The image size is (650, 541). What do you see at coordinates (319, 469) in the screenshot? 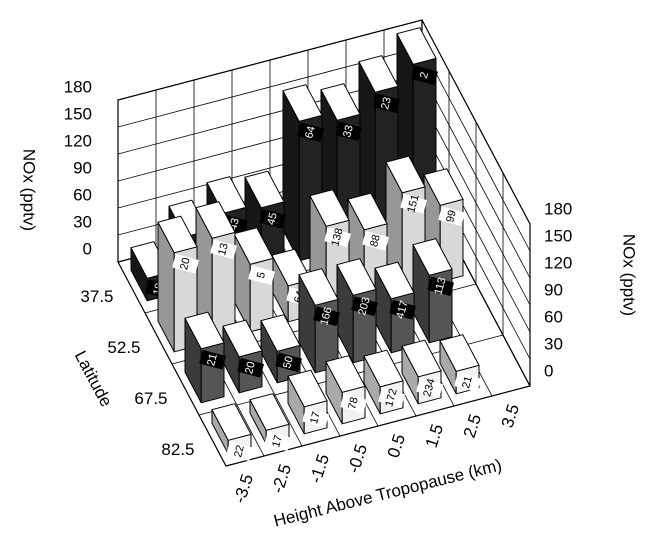
I see `x-tick-label: -1.5` at bounding box center [319, 469].